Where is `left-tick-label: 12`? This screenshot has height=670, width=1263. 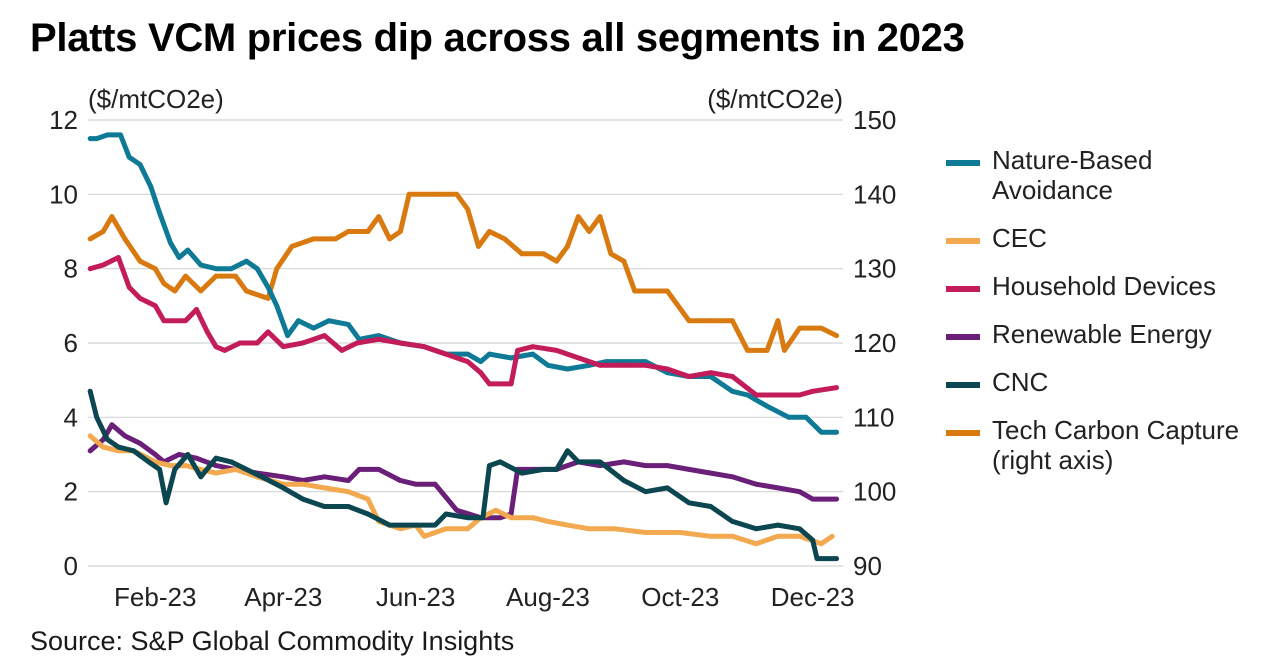
left-tick-label: 12 is located at coordinates (63, 120).